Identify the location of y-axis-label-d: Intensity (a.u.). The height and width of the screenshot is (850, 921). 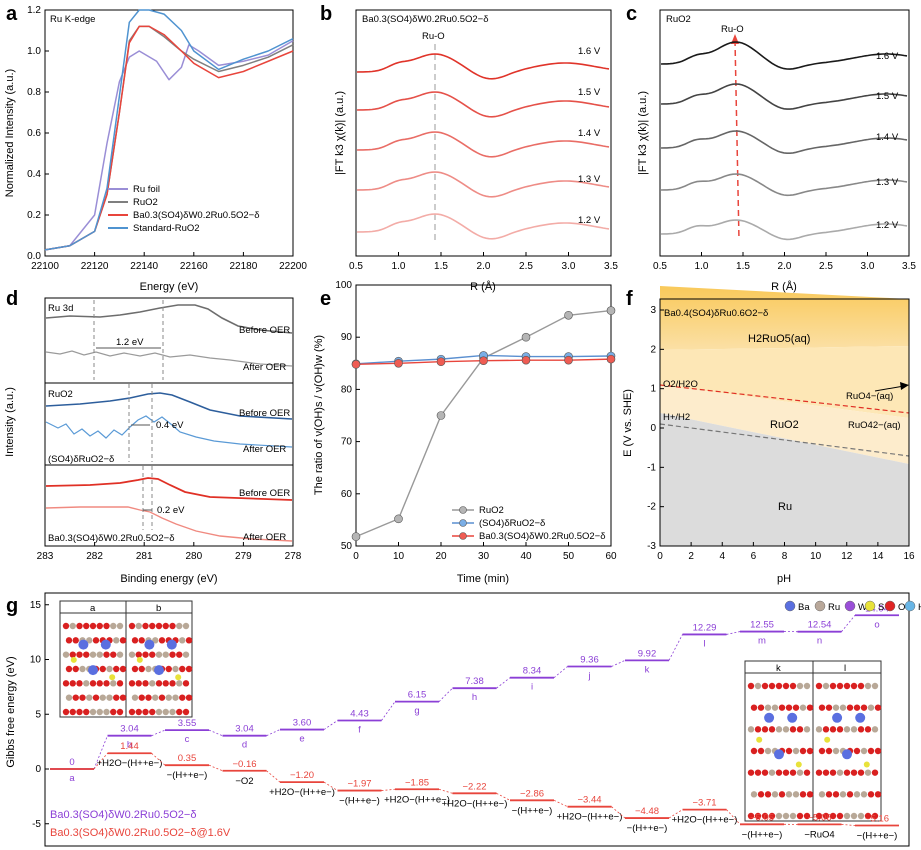
(10, 422).